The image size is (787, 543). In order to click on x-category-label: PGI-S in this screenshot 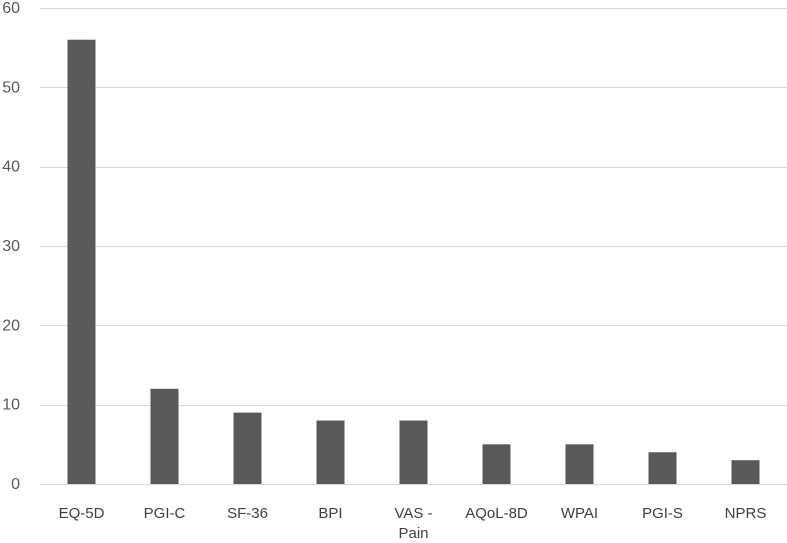, I will do `click(662, 513)`.